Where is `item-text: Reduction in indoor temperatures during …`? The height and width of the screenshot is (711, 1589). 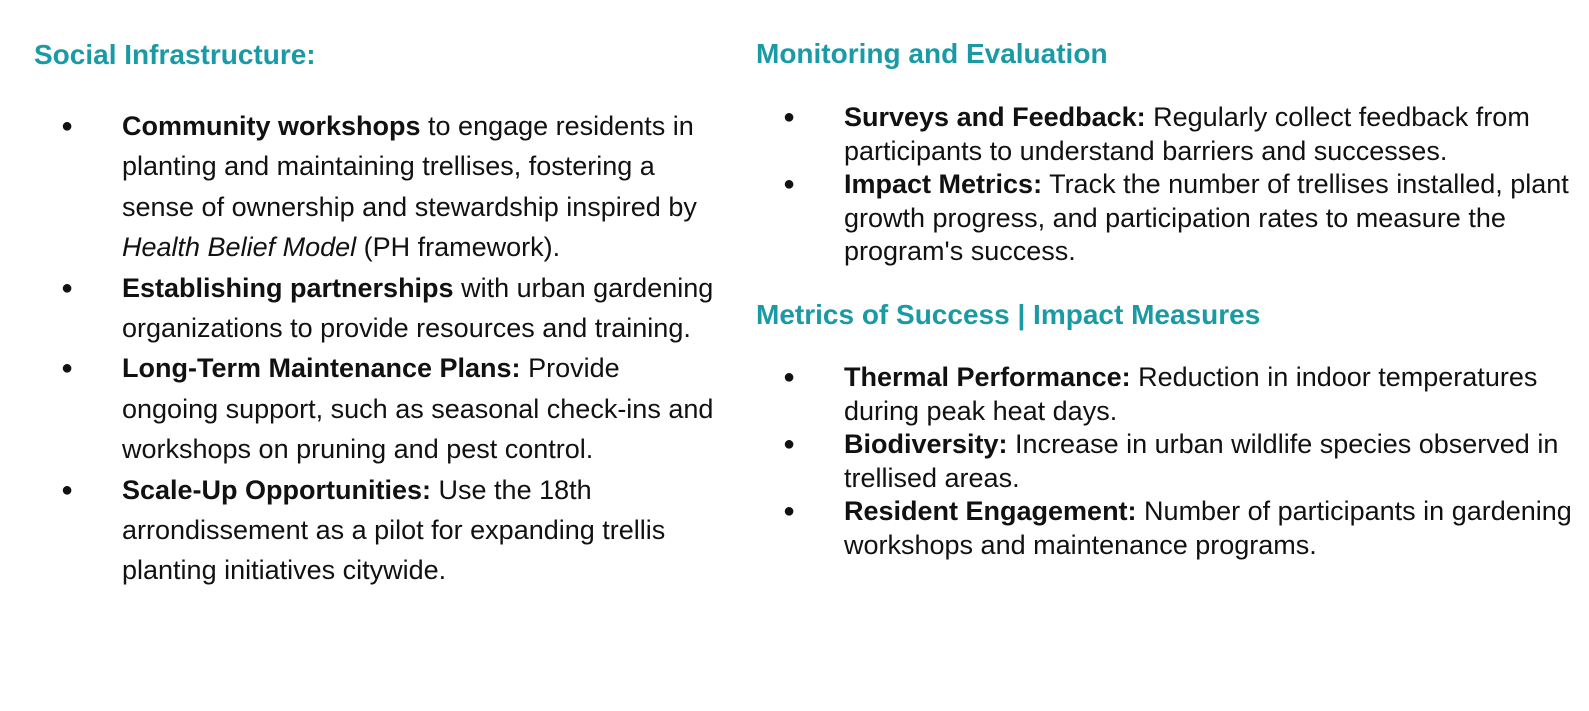
item-text: Reduction in indoor temperatures during … is located at coordinates (1191, 394).